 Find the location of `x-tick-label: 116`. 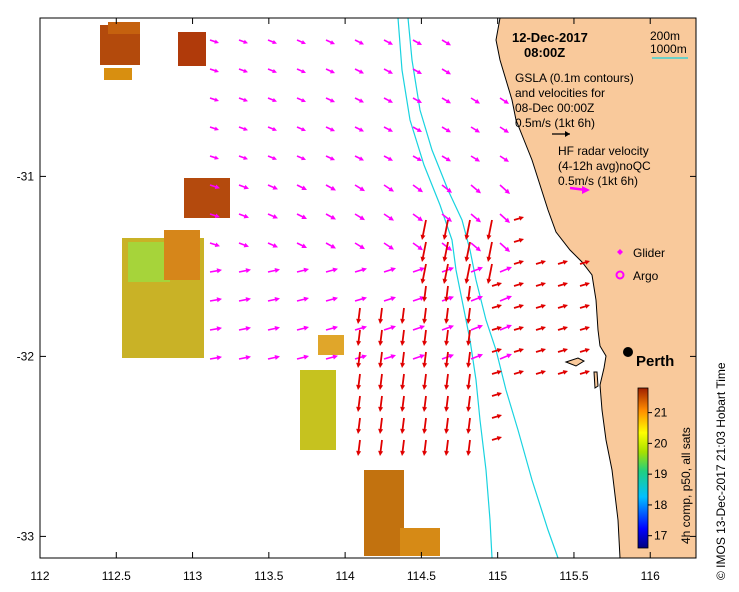

x-tick-label: 116 is located at coordinates (650, 576).